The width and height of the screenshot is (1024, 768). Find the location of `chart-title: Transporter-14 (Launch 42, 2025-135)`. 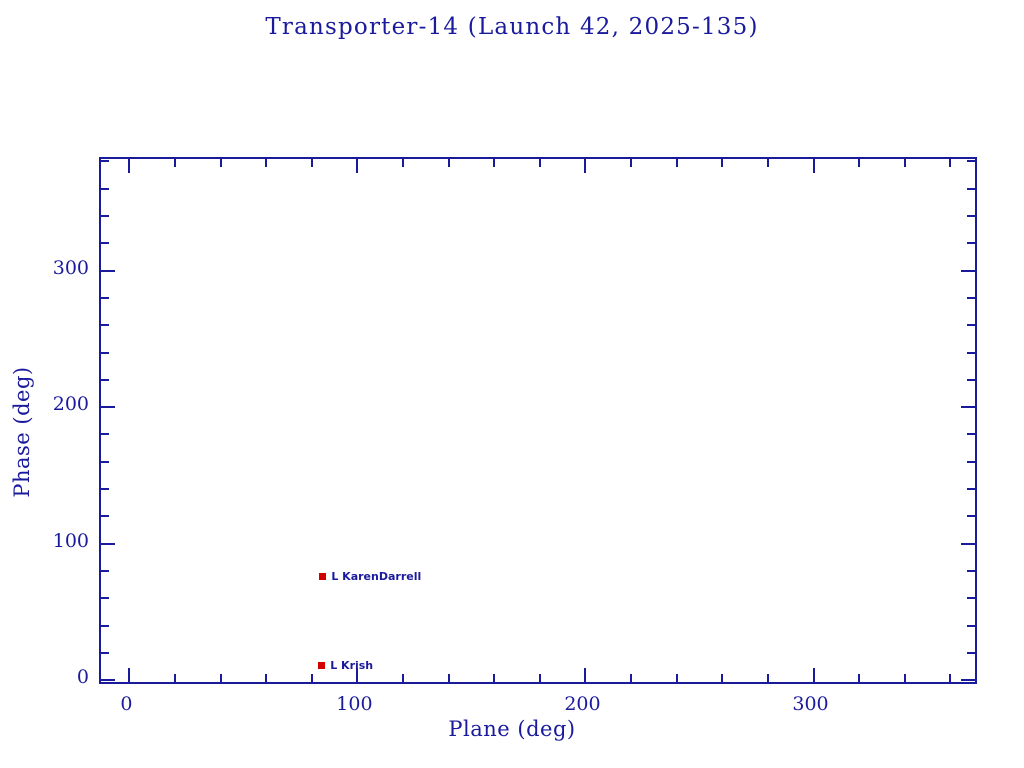

chart-title: Transporter-14 (Launch 42, 2025-135) is located at coordinates (512, 27).